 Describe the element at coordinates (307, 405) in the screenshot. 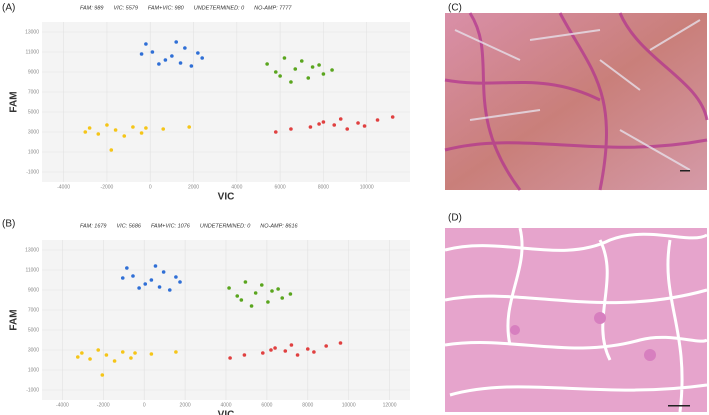

I see `x-tick-label: 8000` at that location.